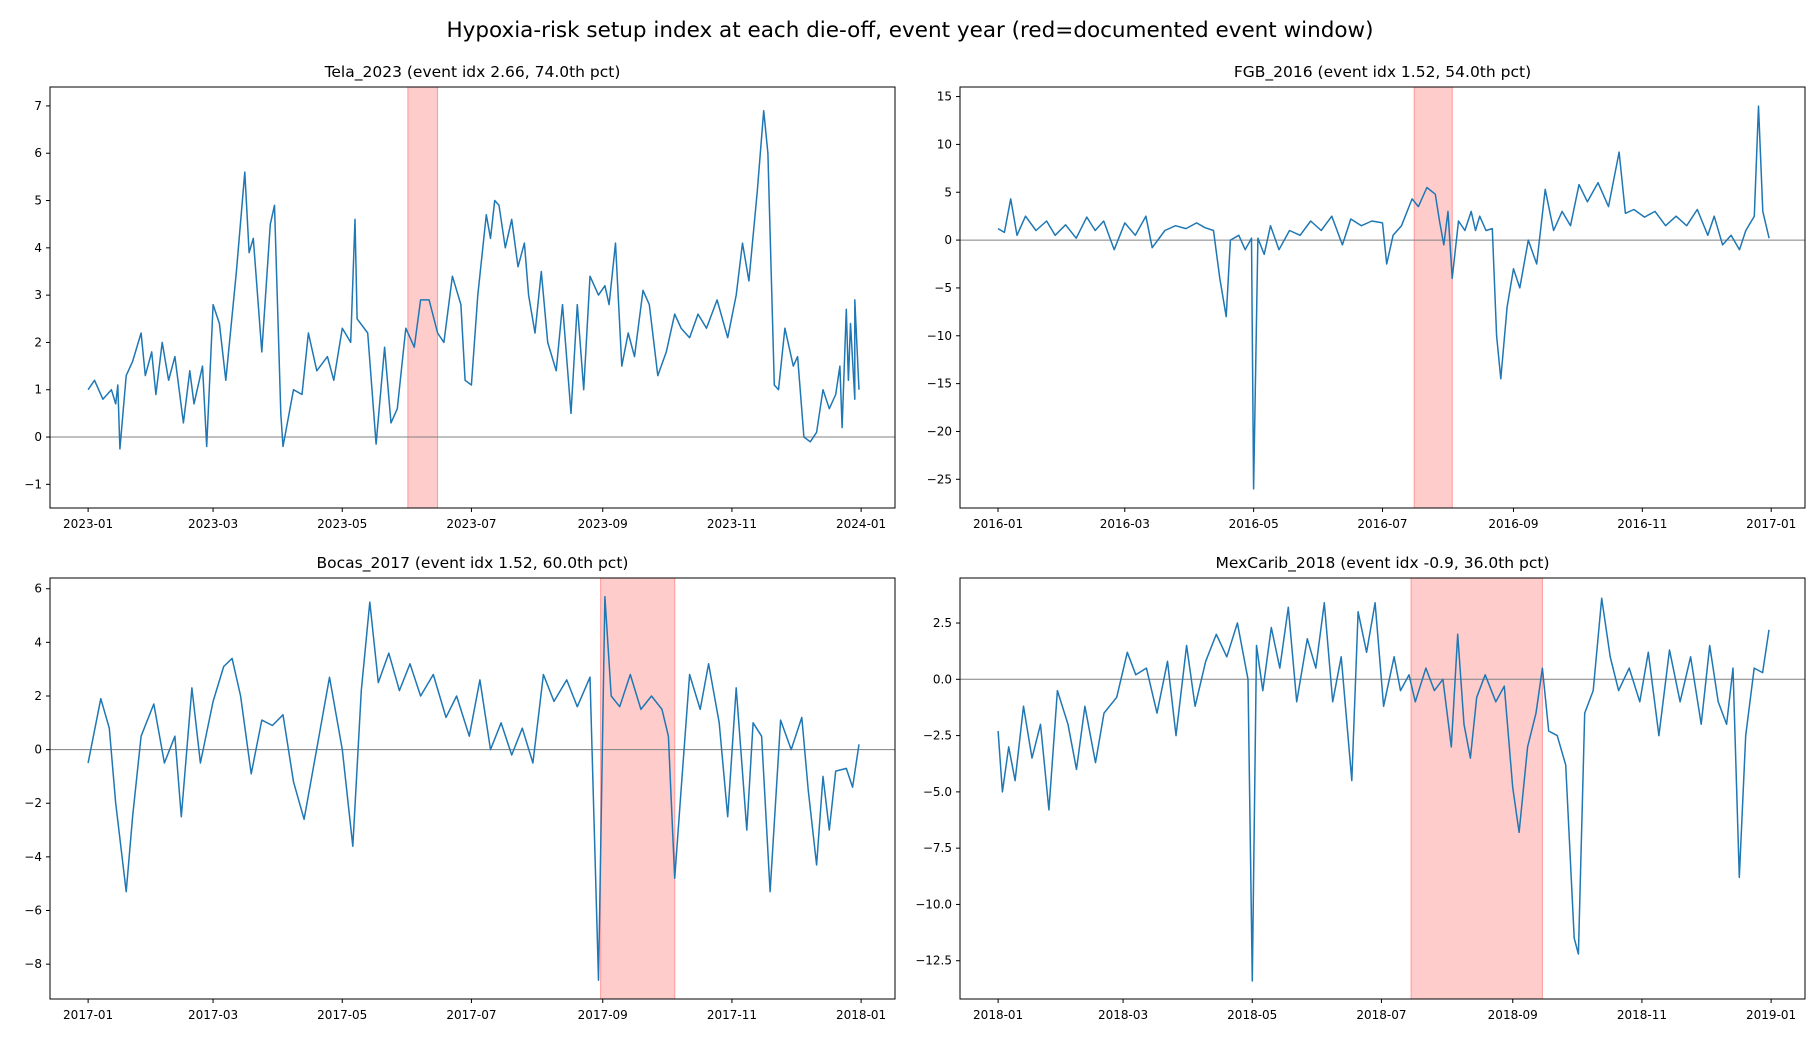 Image resolution: width=1820 pixels, height=1040 pixels. Describe the element at coordinates (1513, 524) in the screenshot. I see `x-tick-label: 2016-09` at that location.